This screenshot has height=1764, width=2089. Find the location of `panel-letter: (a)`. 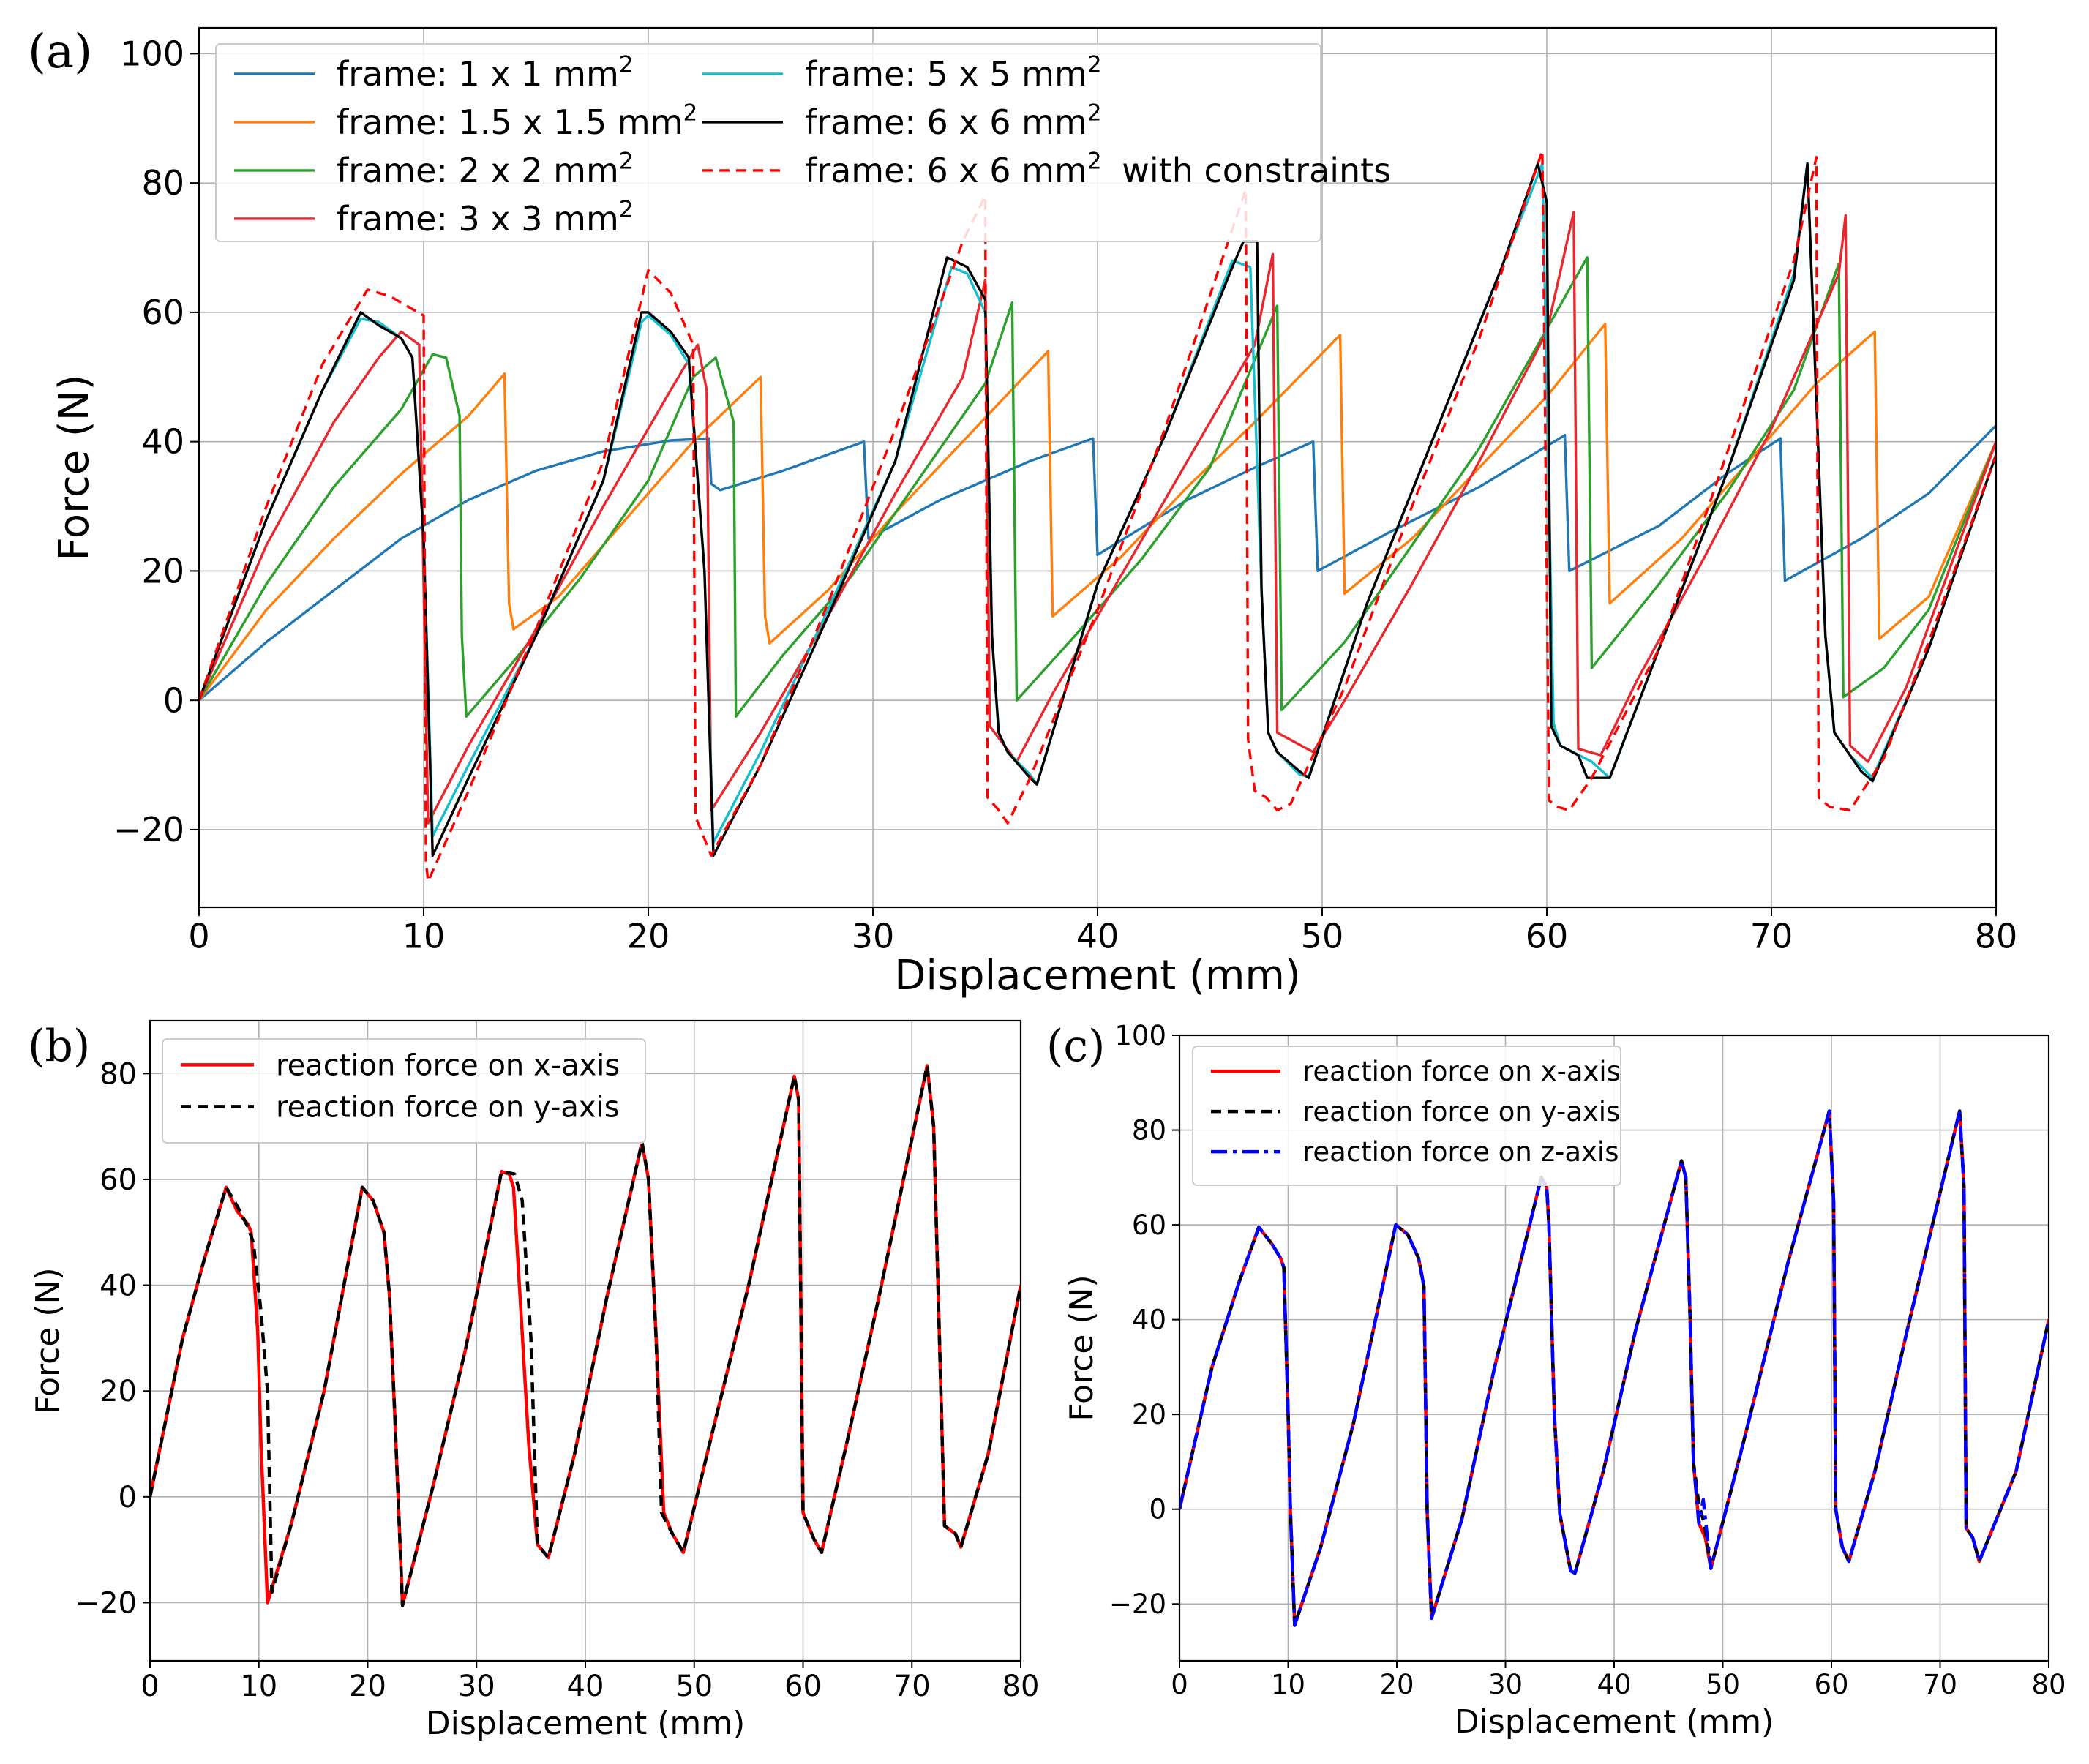

panel-letter: (a) is located at coordinates (60, 52).